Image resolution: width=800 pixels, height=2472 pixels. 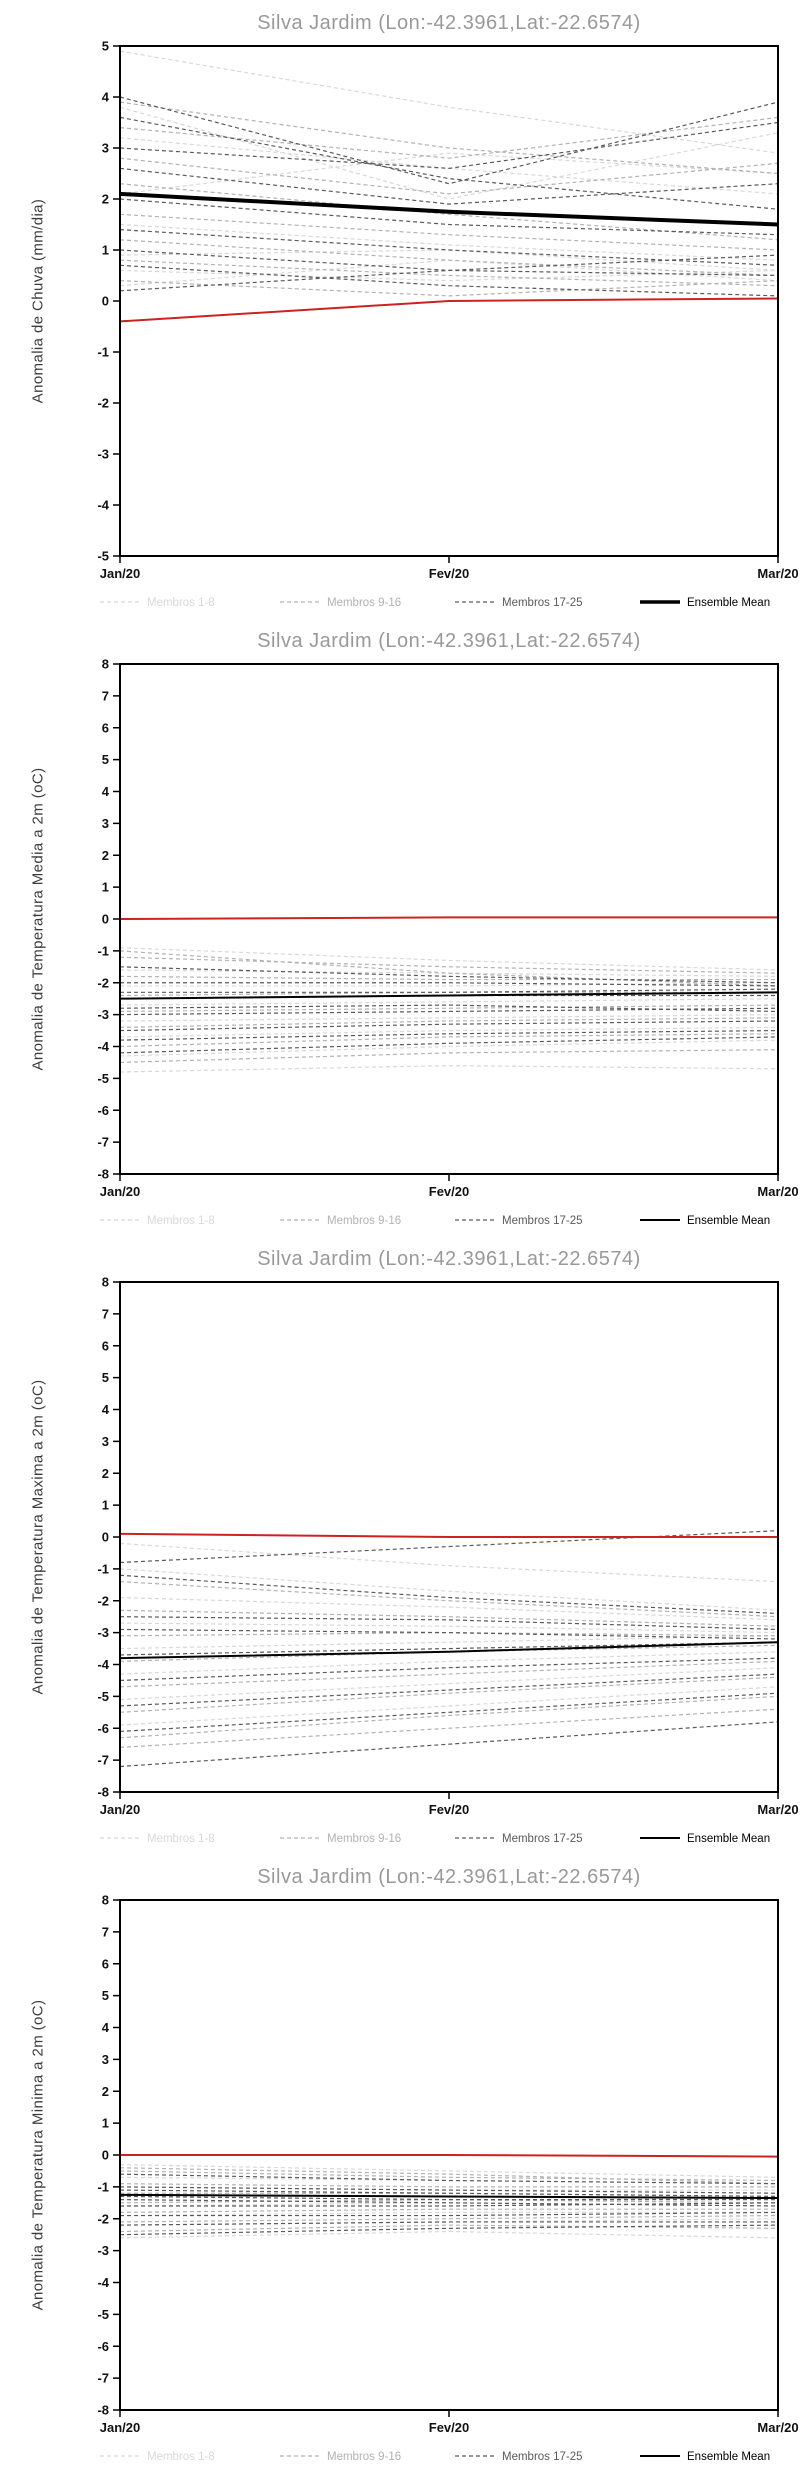 What do you see at coordinates (105, 1963) in the screenshot?
I see `y-tick-label: 6` at bounding box center [105, 1963].